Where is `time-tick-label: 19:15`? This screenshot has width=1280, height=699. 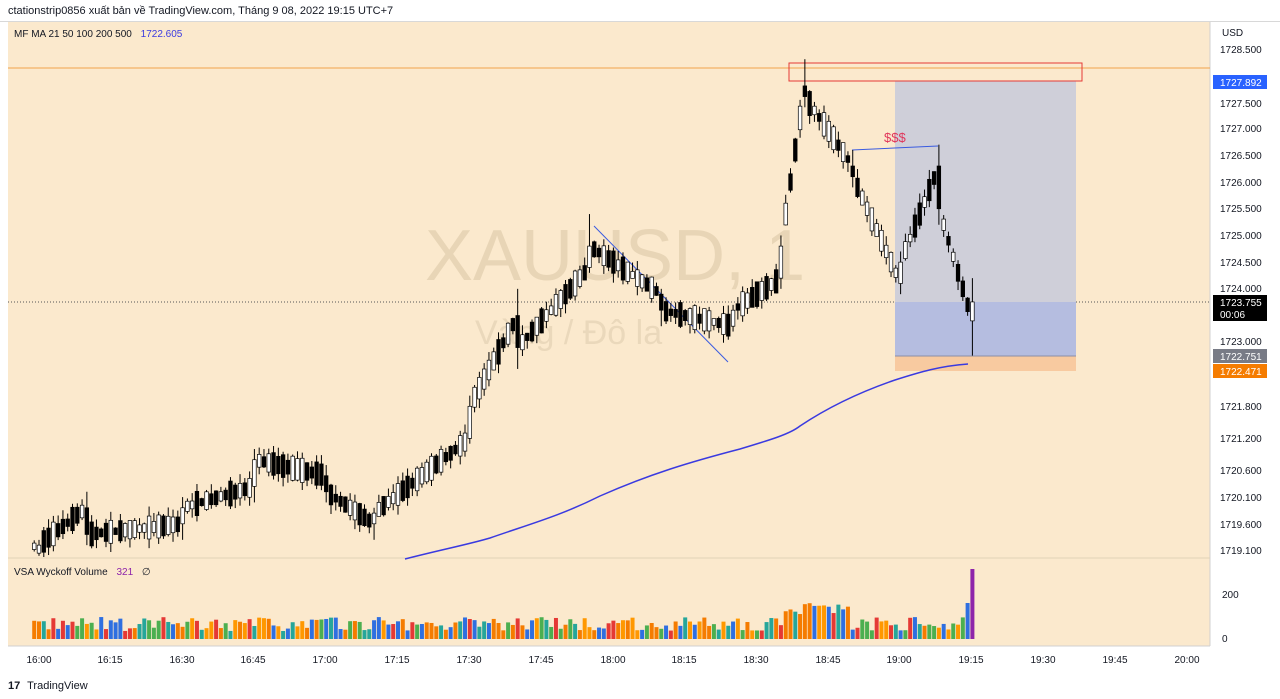 time-tick-label: 19:15 is located at coordinates (970, 660).